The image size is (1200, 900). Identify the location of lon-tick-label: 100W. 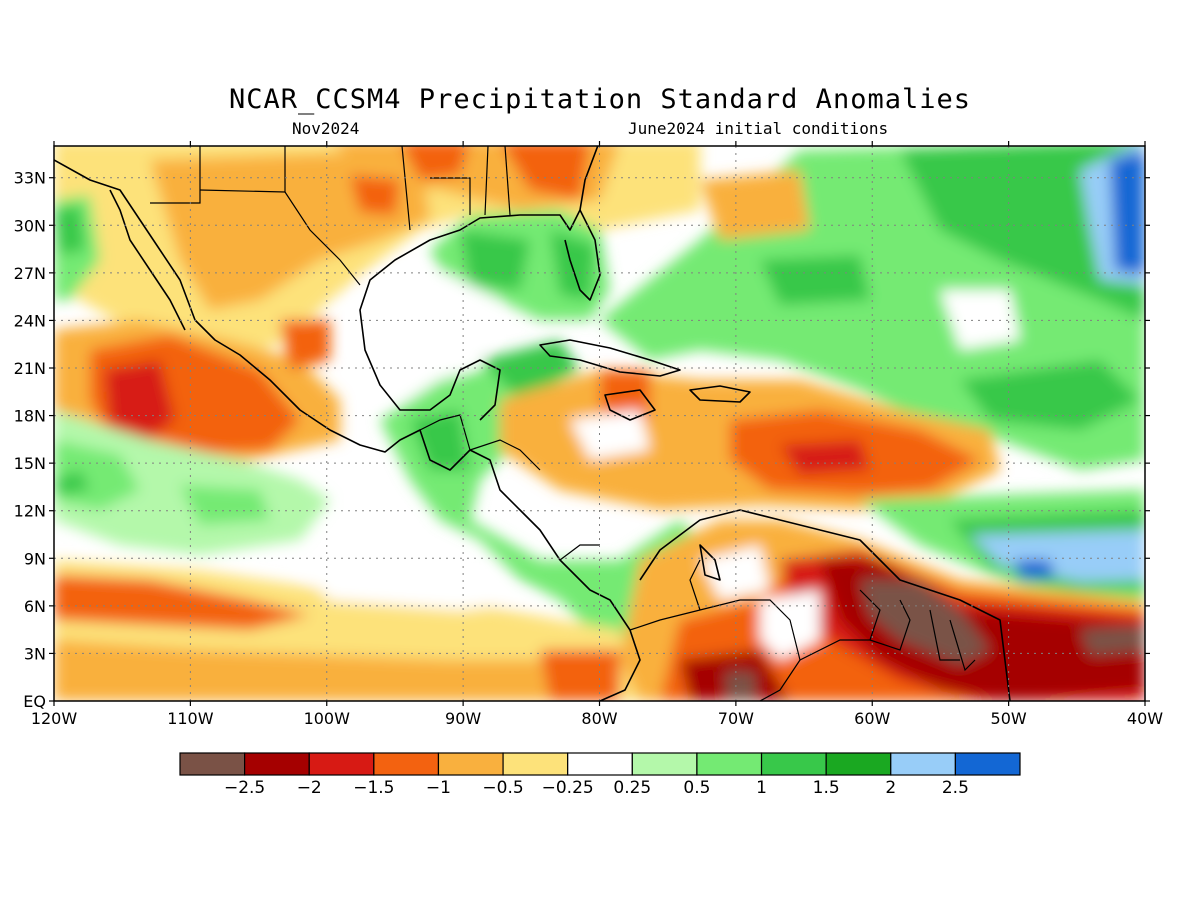
(327, 718).